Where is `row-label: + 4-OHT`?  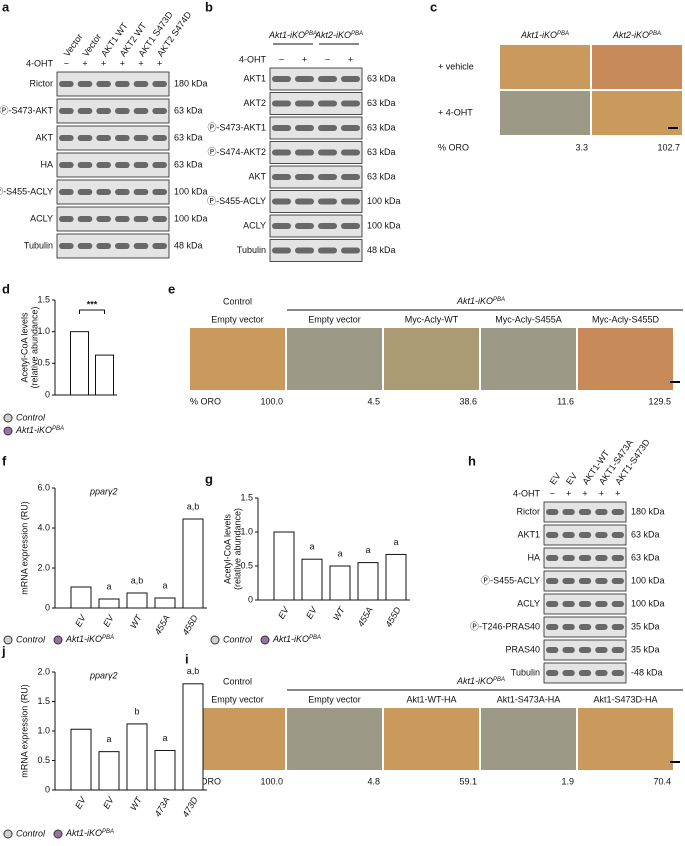 row-label: + 4-OHT is located at coordinates (455, 112).